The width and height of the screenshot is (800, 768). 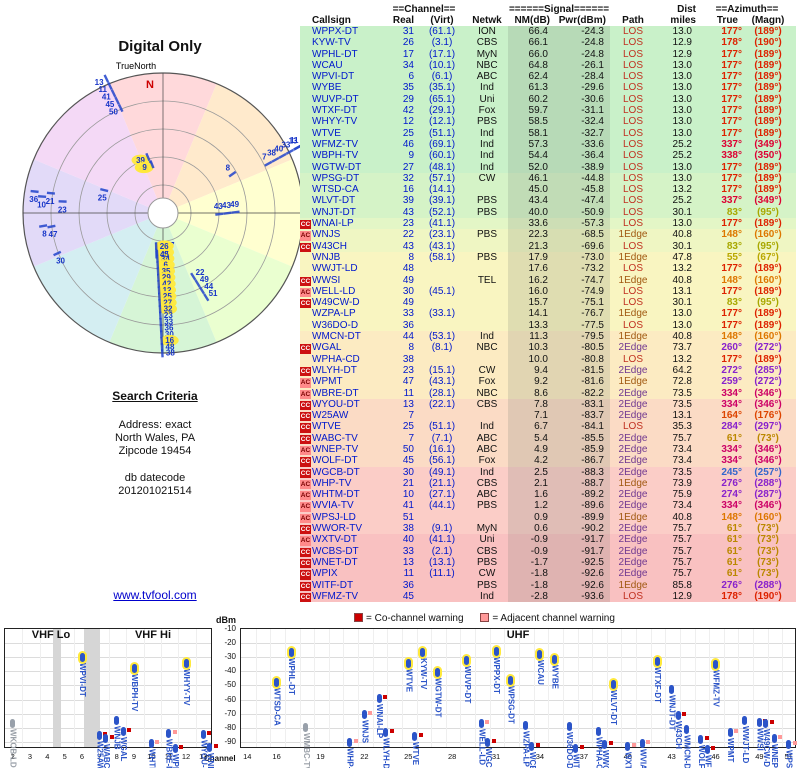 I want to click on callsign-link: WYOU-DT, so click(x=336, y=404).